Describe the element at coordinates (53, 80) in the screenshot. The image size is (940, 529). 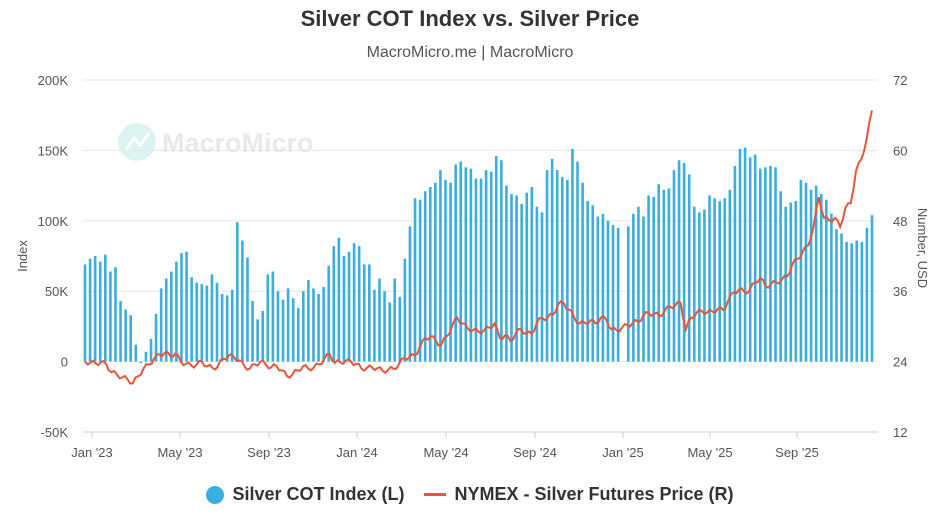
I see `y-left-tick-label: 200K` at that location.